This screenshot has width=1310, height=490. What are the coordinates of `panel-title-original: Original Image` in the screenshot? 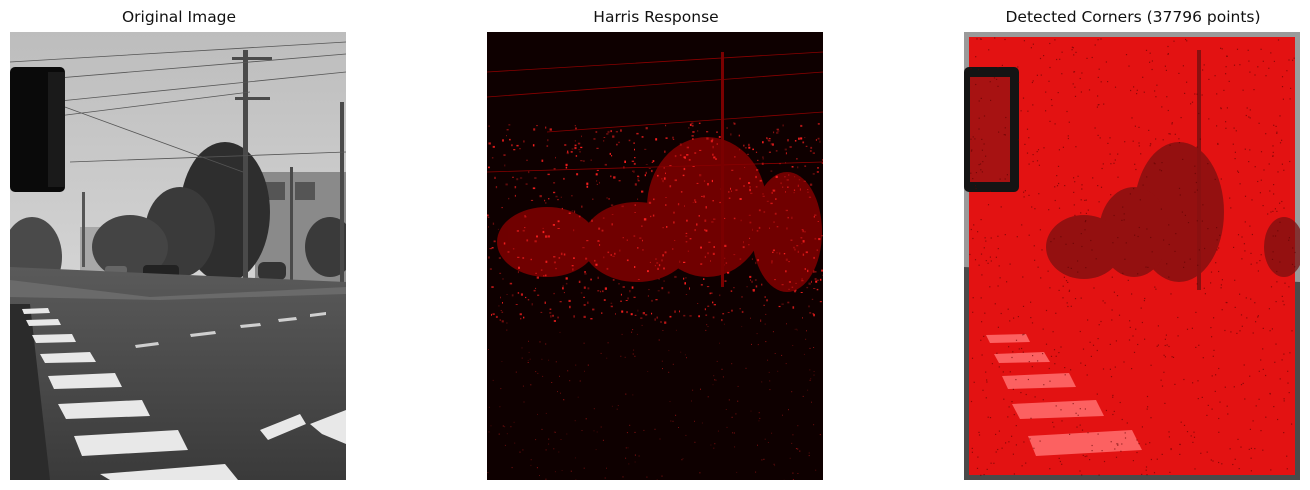 It's located at (179, 17).